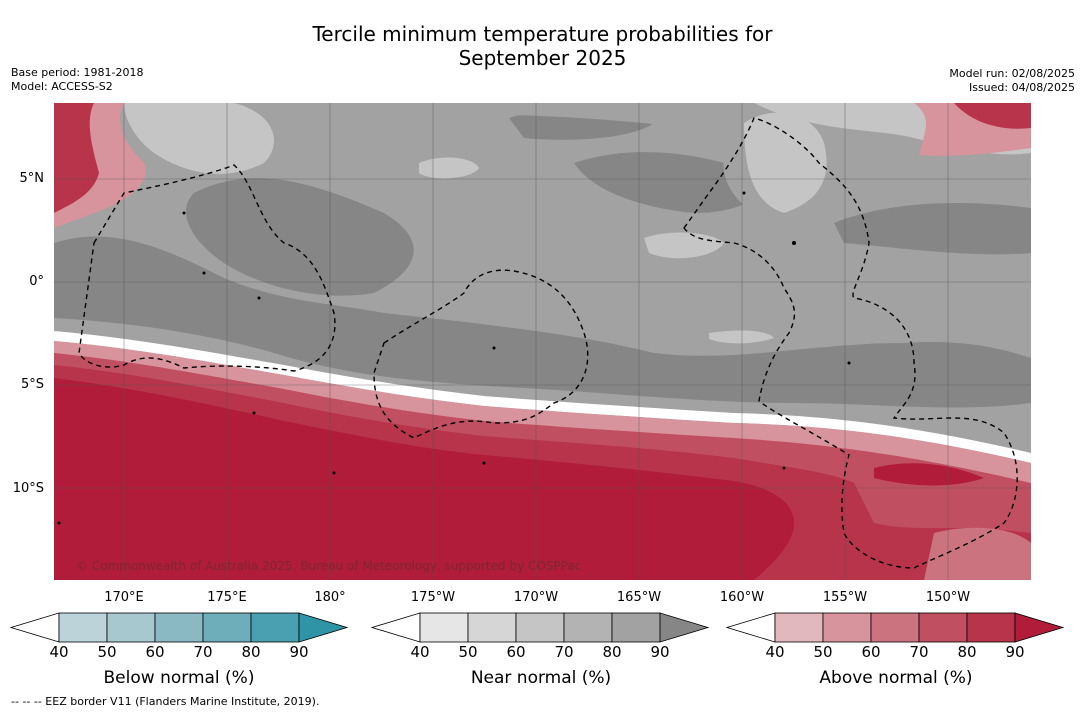 Image resolution: width=1085 pixels, height=713 pixels. Describe the element at coordinates (199, 138) in the screenshot. I see `near-normal-60-topleft` at that location.